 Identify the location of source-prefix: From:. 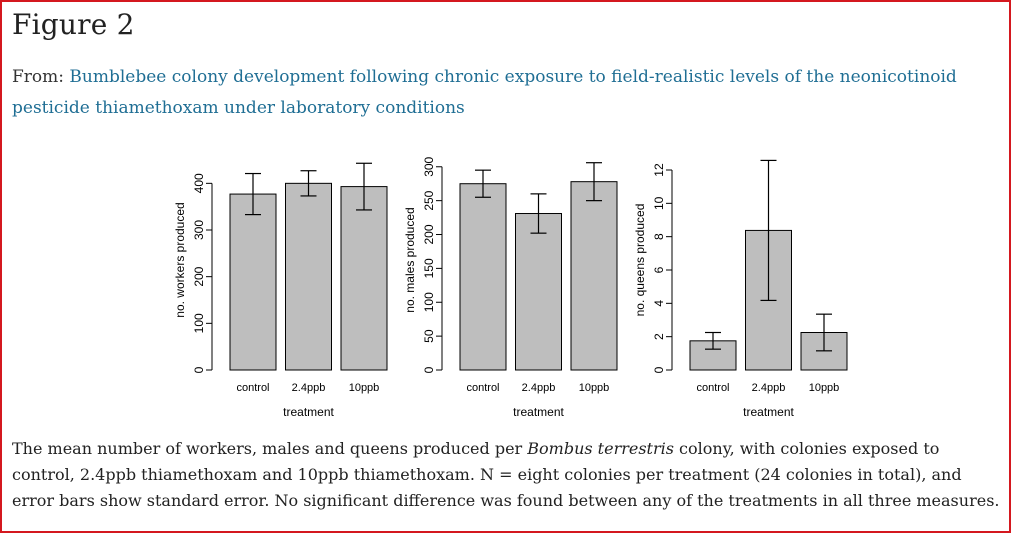
(38, 77).